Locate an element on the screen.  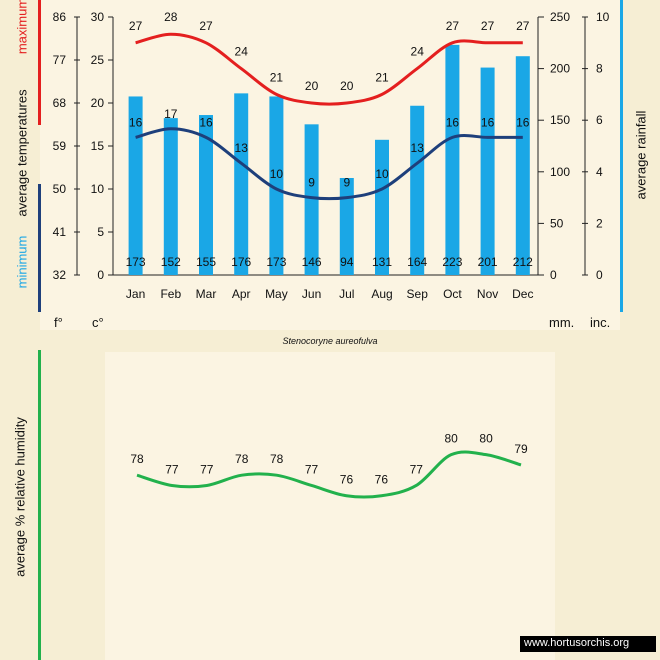
month-label: Jun is located at coordinates (311, 294).